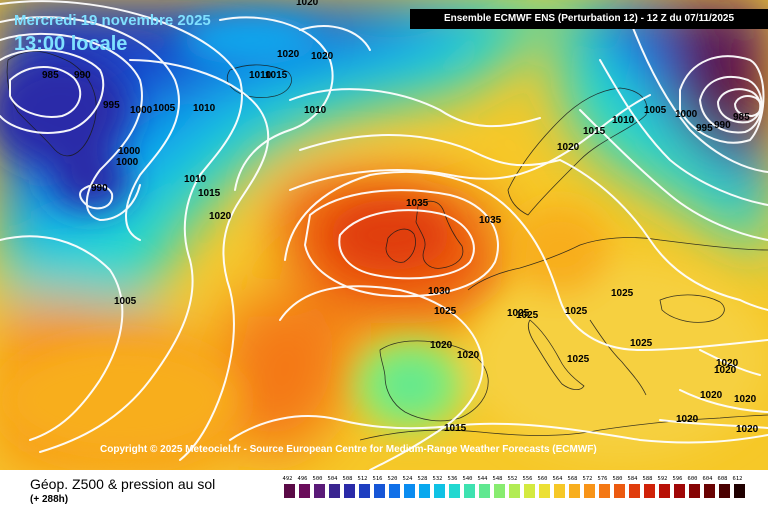 The height and width of the screenshot is (512, 768). Describe the element at coordinates (335, 38) in the screenshot. I see `isobar-1020-b` at that location.